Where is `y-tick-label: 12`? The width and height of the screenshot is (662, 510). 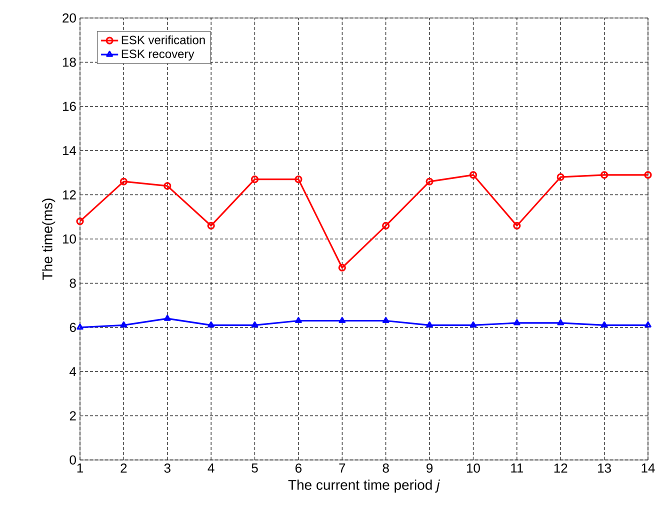 y-tick-label: 12 is located at coordinates (69, 195).